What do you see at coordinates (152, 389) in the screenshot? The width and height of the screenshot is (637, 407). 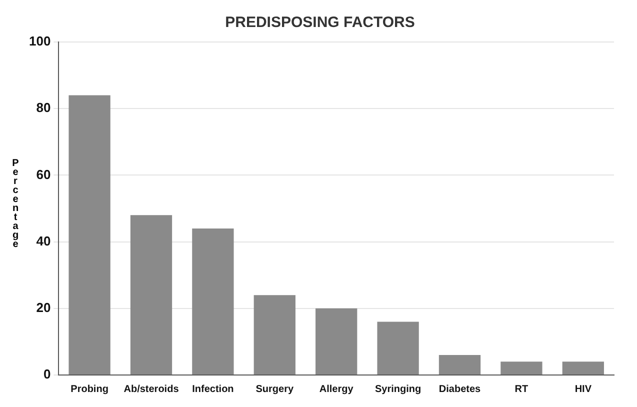 I see `x-tick-label: Ab/steroids` at bounding box center [152, 389].